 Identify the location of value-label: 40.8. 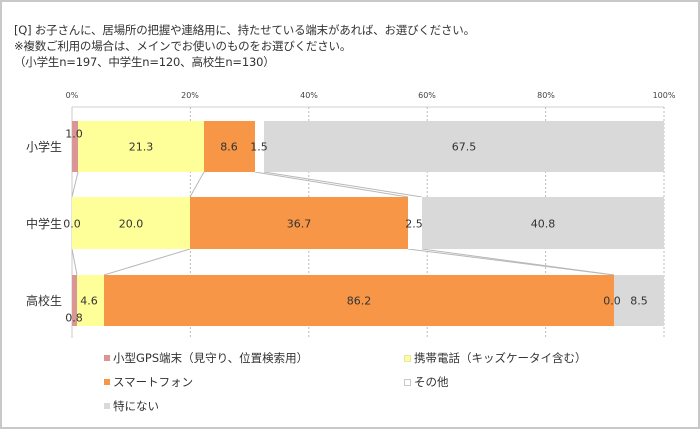
(543, 224).